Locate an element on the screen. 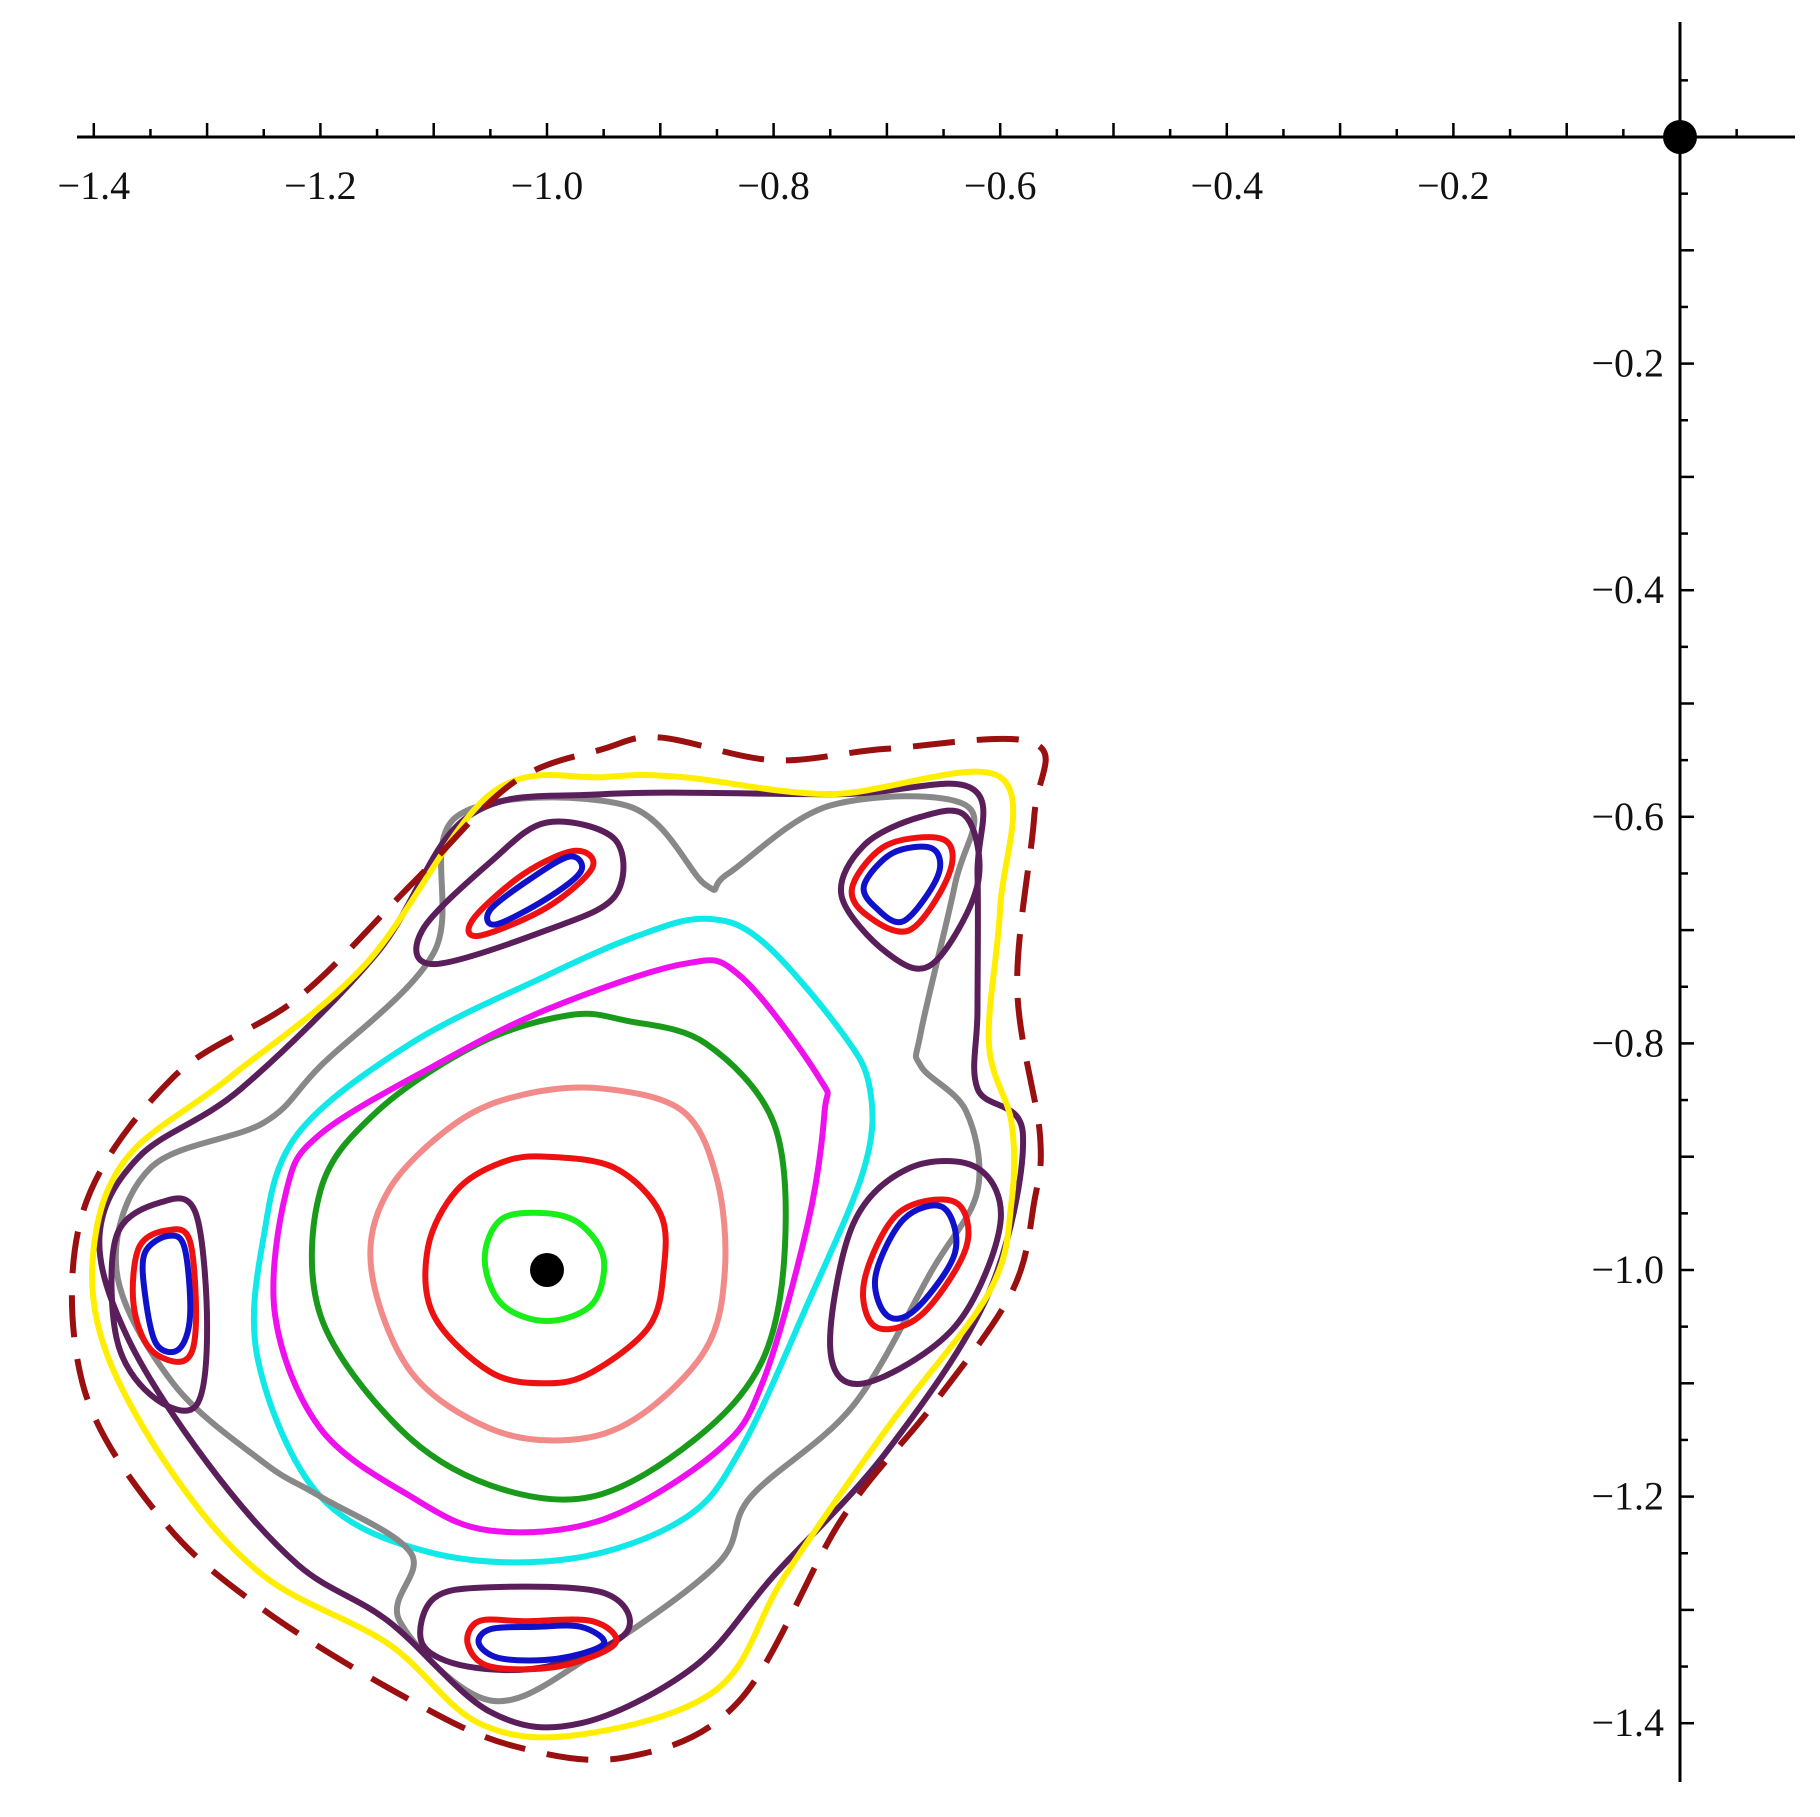 This screenshot has height=1817, width=1820. x-tick-label: −0.8 is located at coordinates (773, 185).